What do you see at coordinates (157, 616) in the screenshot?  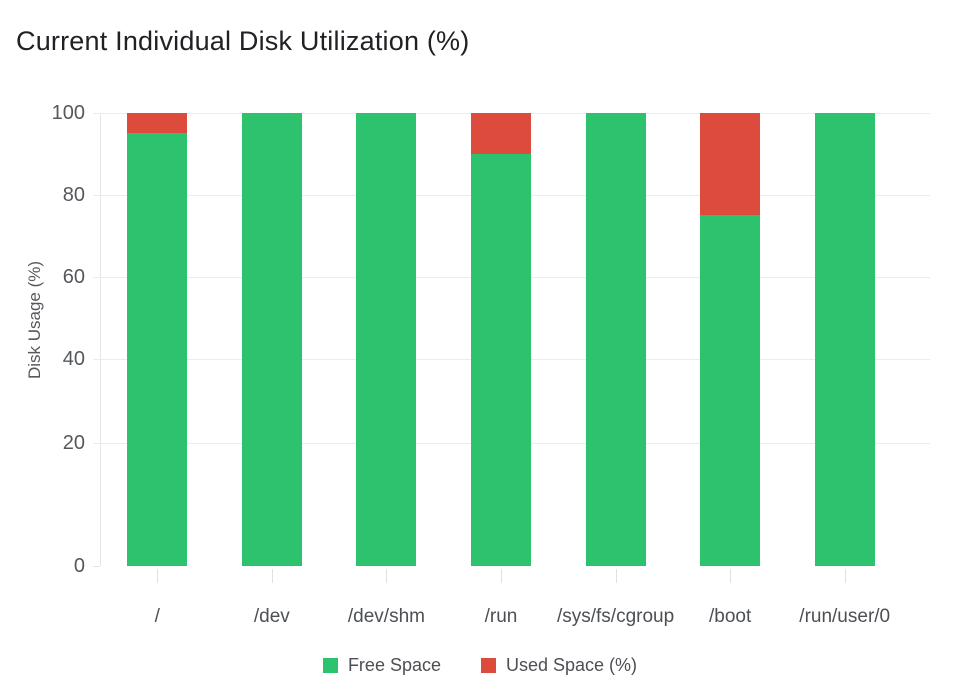 I see `x-axis-label: /` at bounding box center [157, 616].